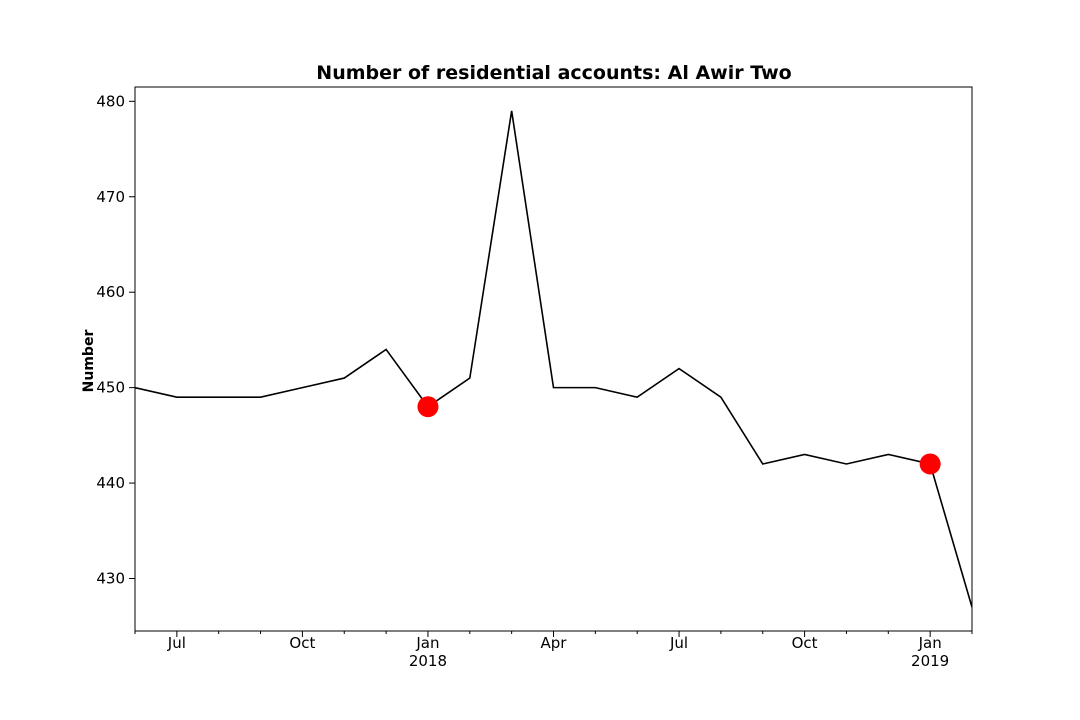 The height and width of the screenshot is (720, 1080). What do you see at coordinates (89, 361) in the screenshot?
I see `y-axis-label: Number` at bounding box center [89, 361].